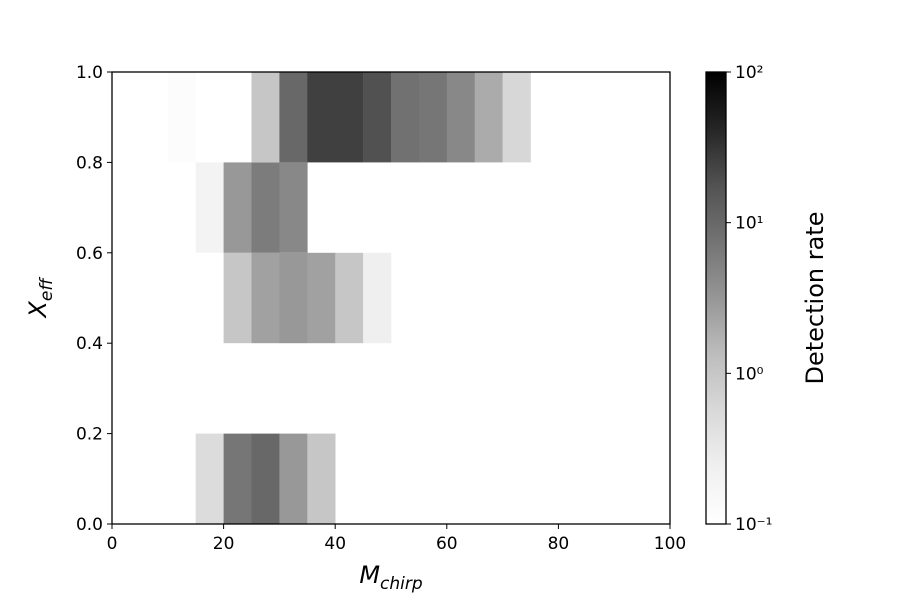  What do you see at coordinates (112, 544) in the screenshot?
I see `x-tick-label: 0` at bounding box center [112, 544].